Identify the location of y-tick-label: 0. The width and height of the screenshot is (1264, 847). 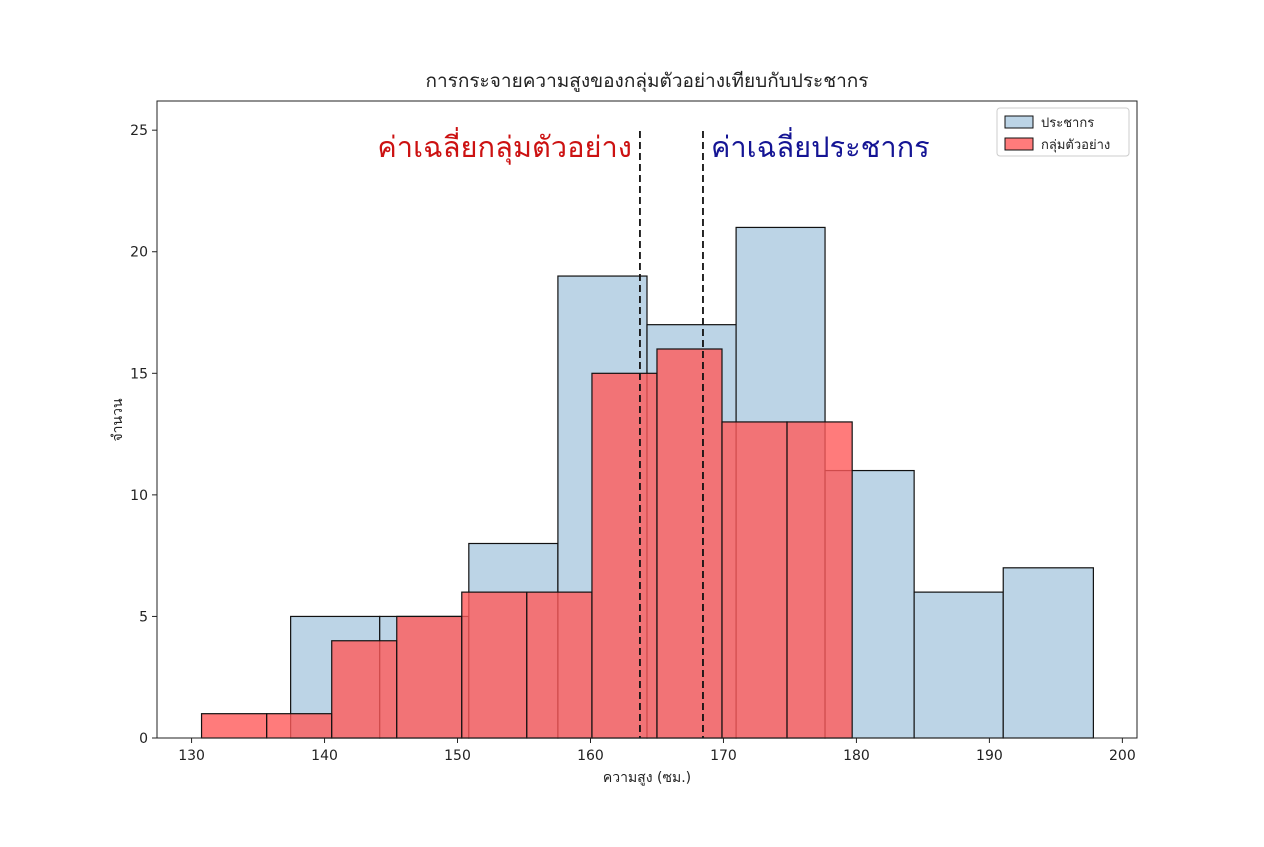
(143, 739).